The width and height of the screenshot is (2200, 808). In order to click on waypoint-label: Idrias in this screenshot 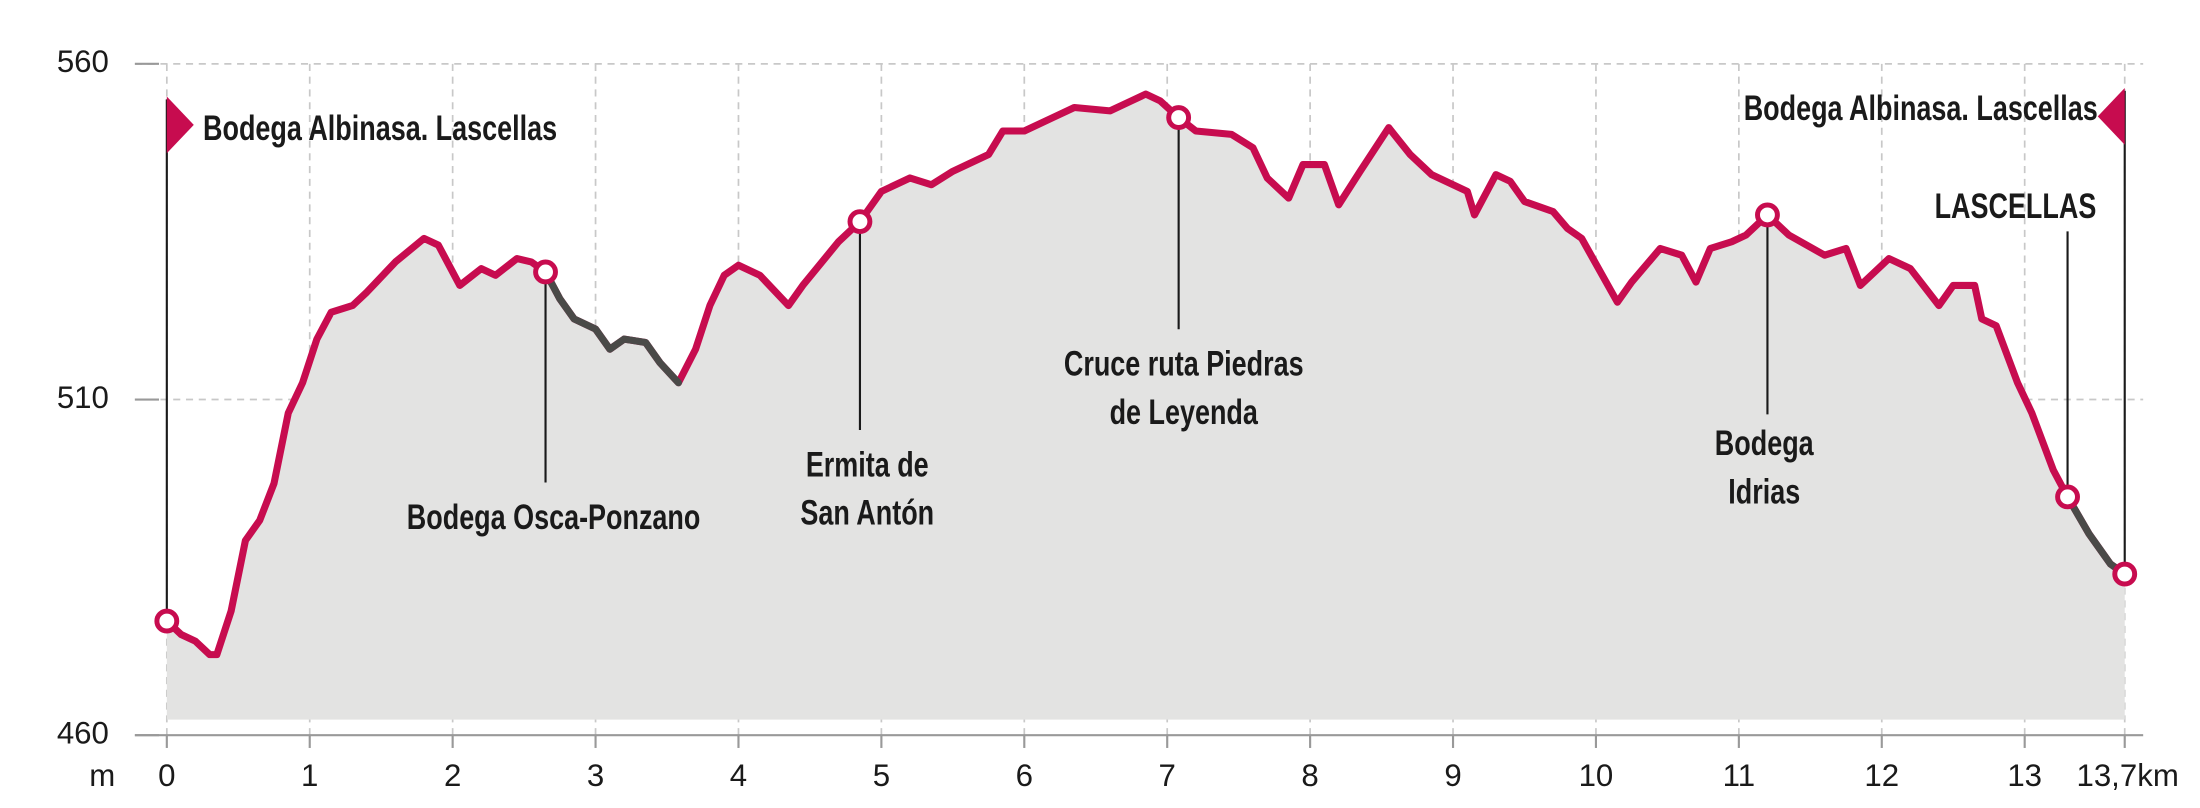, I will do `click(1764, 491)`.